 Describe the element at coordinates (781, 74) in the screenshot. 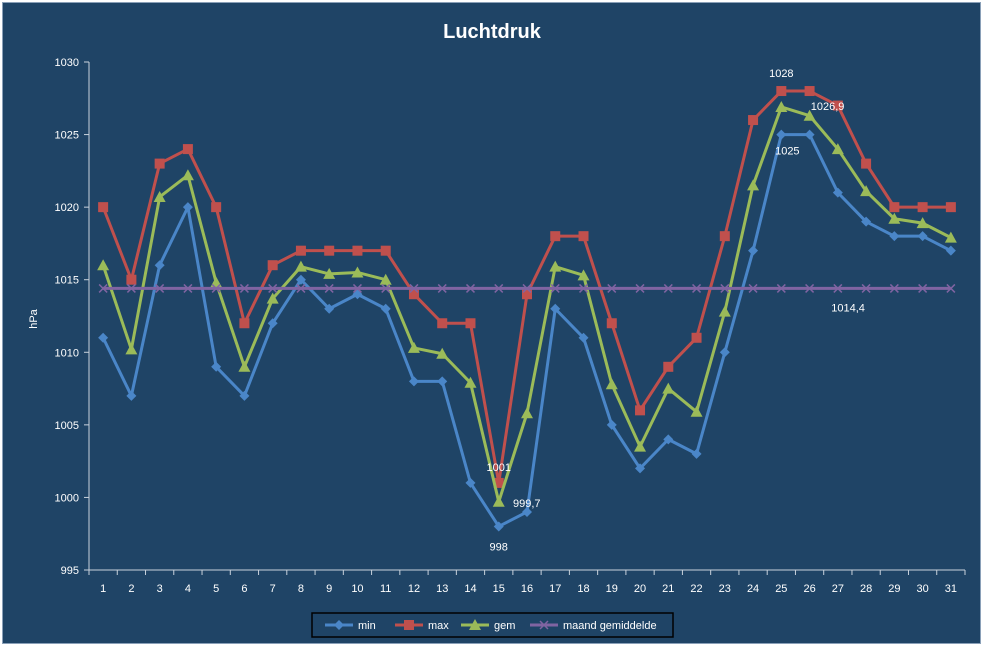

I see `data-label: 1028` at that location.